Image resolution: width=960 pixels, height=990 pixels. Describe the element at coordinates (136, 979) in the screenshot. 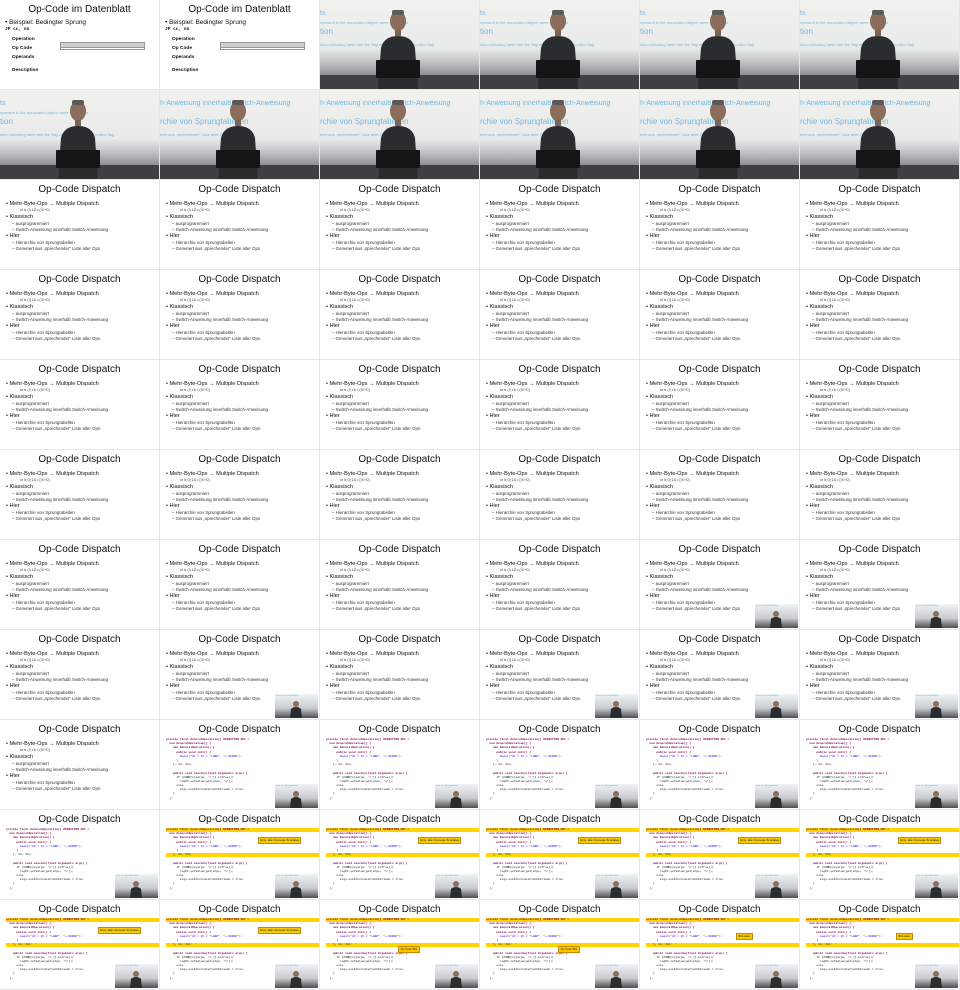

I see `inset-presenter-figure` at that location.